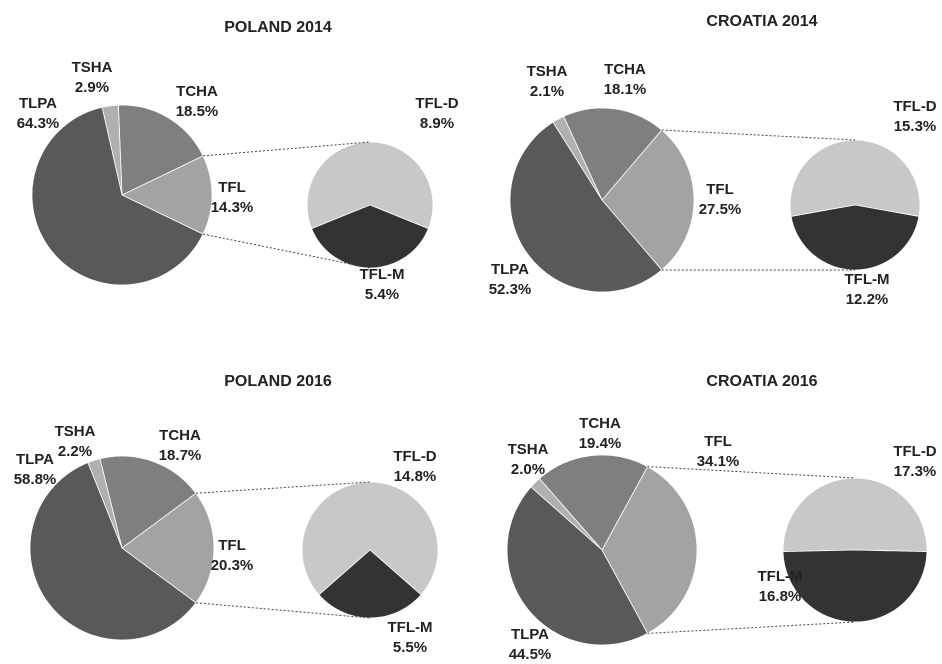 The image size is (942, 664). What do you see at coordinates (761, 381) in the screenshot?
I see `chart-title: CROATIA 2016` at bounding box center [761, 381].